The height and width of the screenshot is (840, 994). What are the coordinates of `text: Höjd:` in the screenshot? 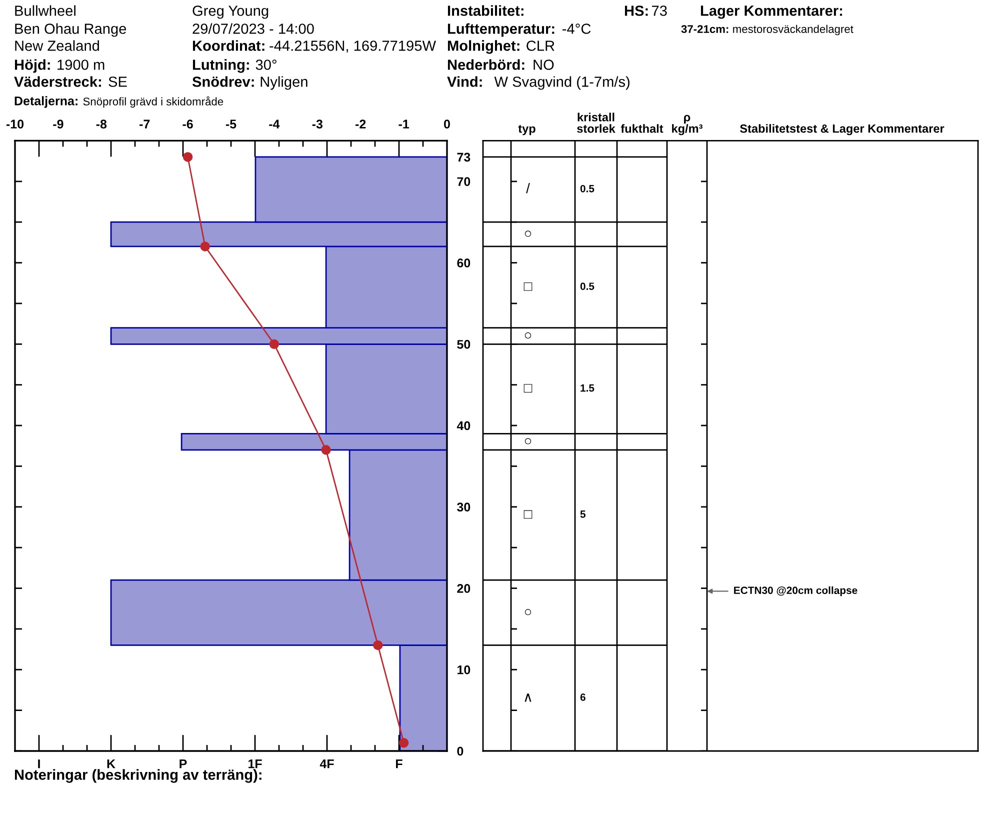 It's located at (32, 66).